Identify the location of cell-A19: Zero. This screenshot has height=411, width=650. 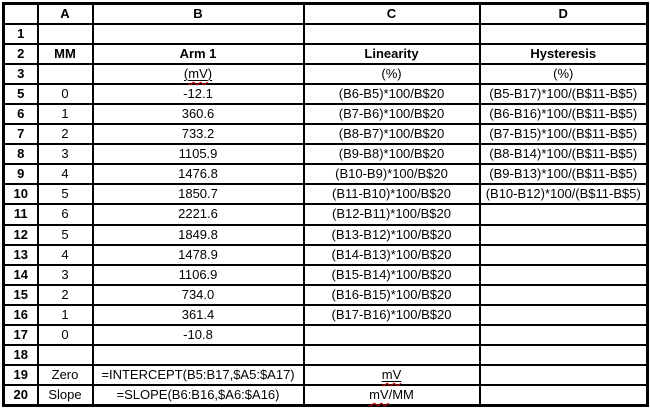
(65, 374).